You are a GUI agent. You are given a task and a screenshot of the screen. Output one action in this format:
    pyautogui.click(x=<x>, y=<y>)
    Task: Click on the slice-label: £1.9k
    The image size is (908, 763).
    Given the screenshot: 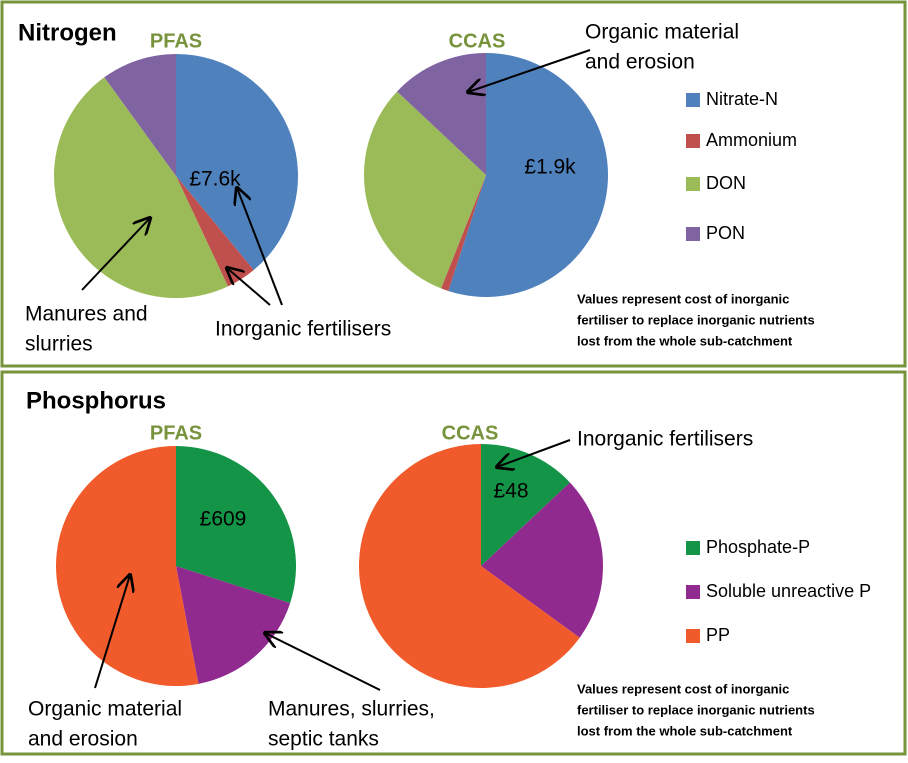 What is the action you would take?
    pyautogui.click(x=550, y=167)
    